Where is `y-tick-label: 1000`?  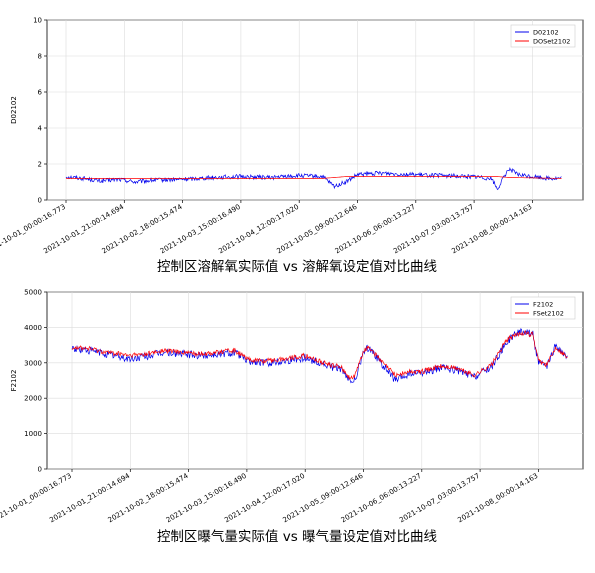
y-tick-label: 1000 is located at coordinates (33, 434).